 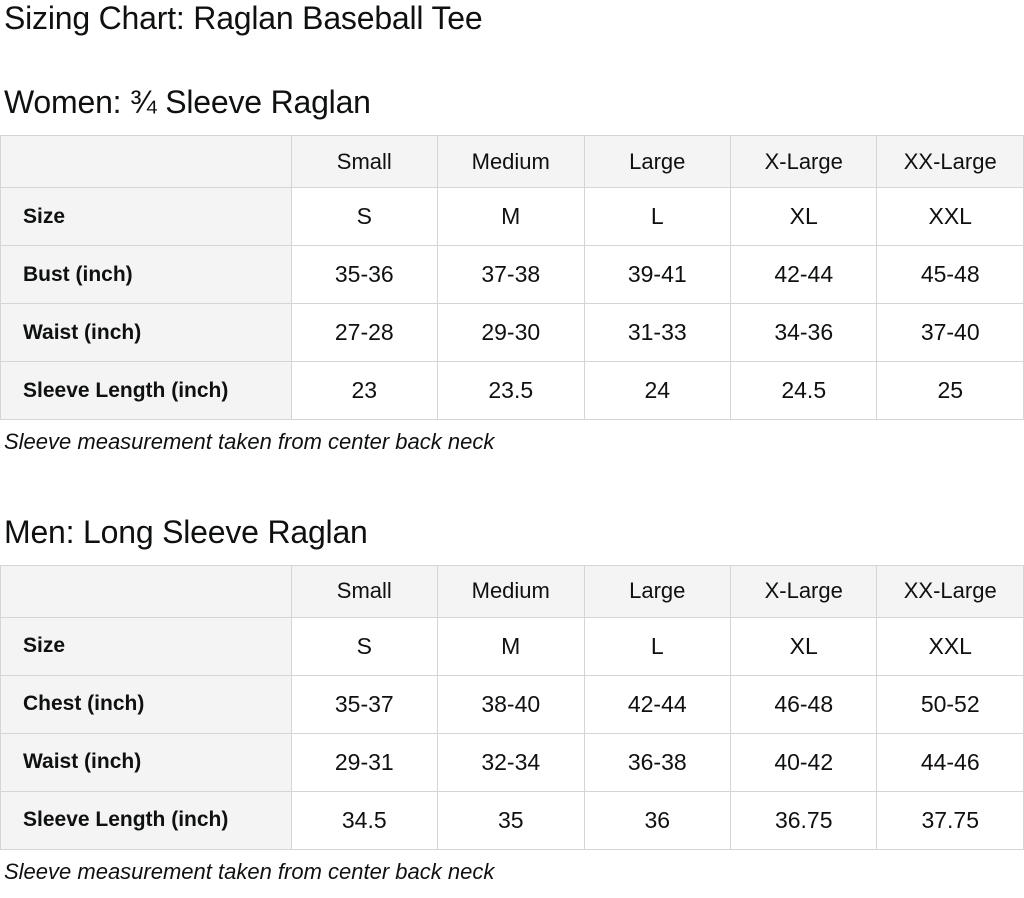 I want to click on men-table-header-row: Small Medium Large X-Large XX-Large, so click(x=512, y=591).